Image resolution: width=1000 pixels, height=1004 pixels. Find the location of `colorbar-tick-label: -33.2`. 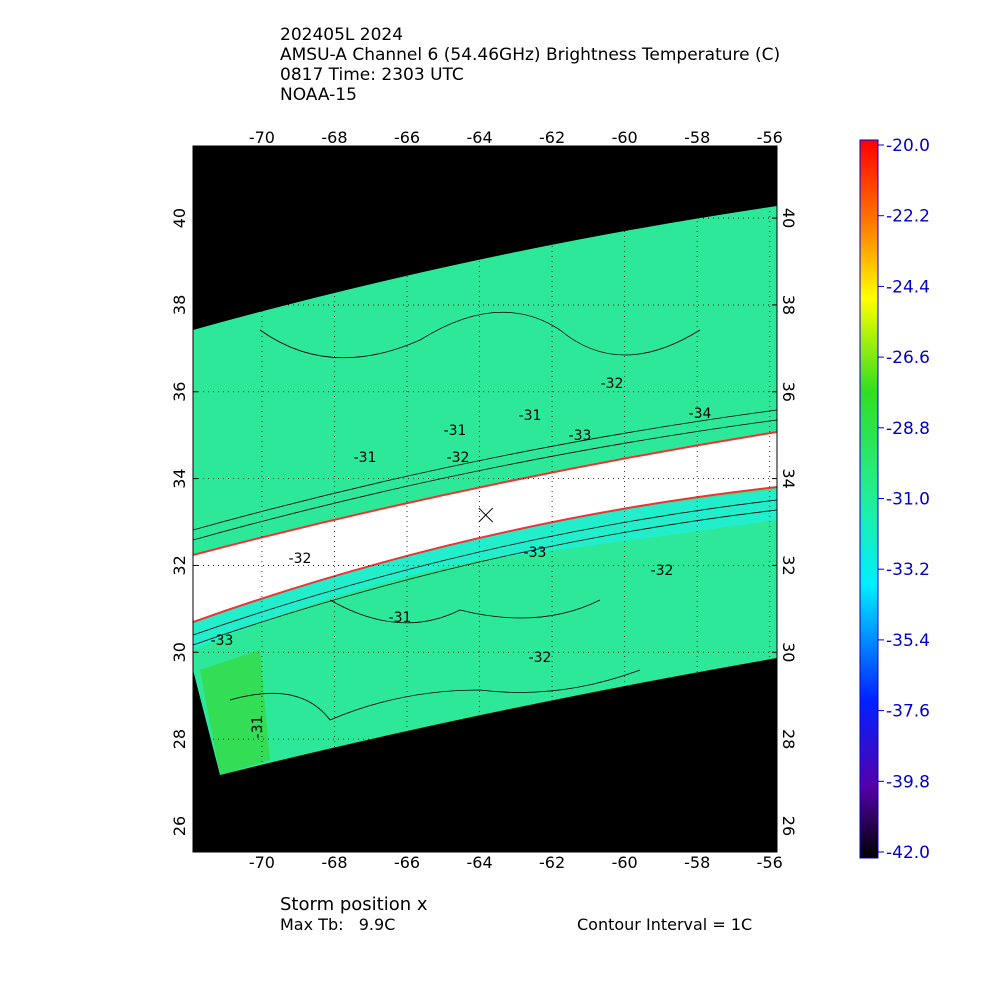

colorbar-tick-label: -33.2 is located at coordinates (908, 570).